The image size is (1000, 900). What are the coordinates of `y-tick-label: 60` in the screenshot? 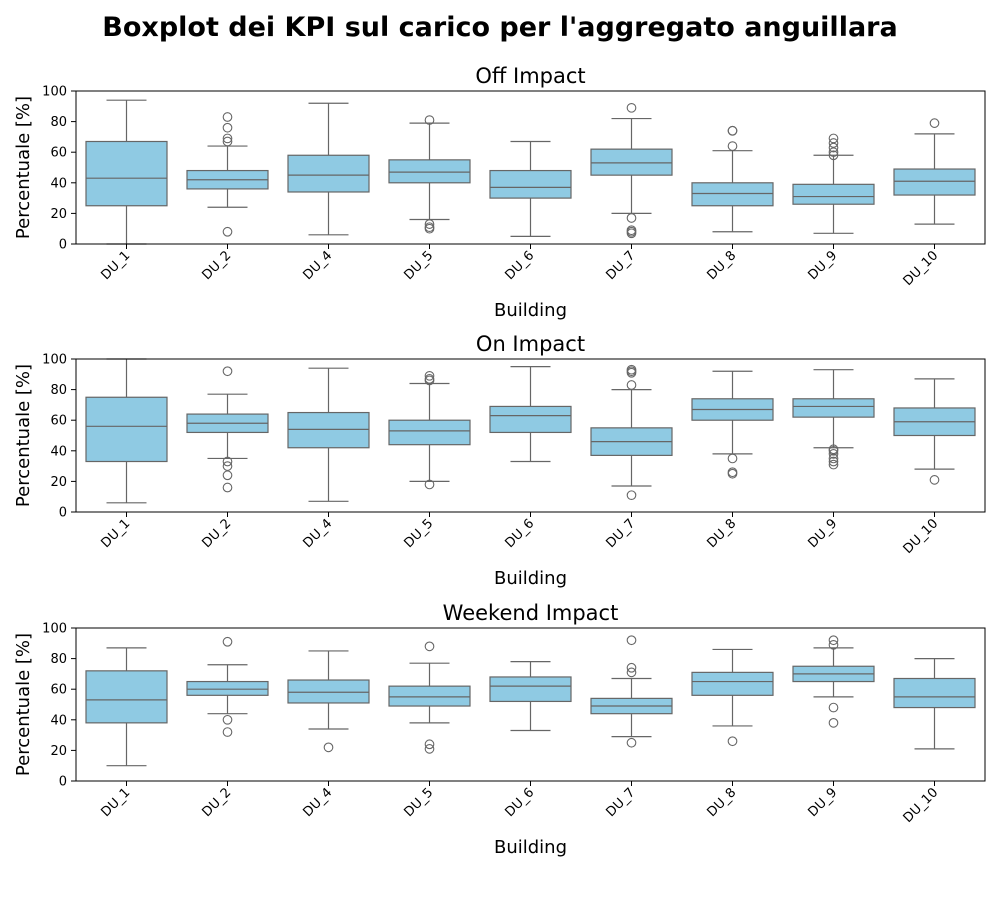 It's located at (58, 421).